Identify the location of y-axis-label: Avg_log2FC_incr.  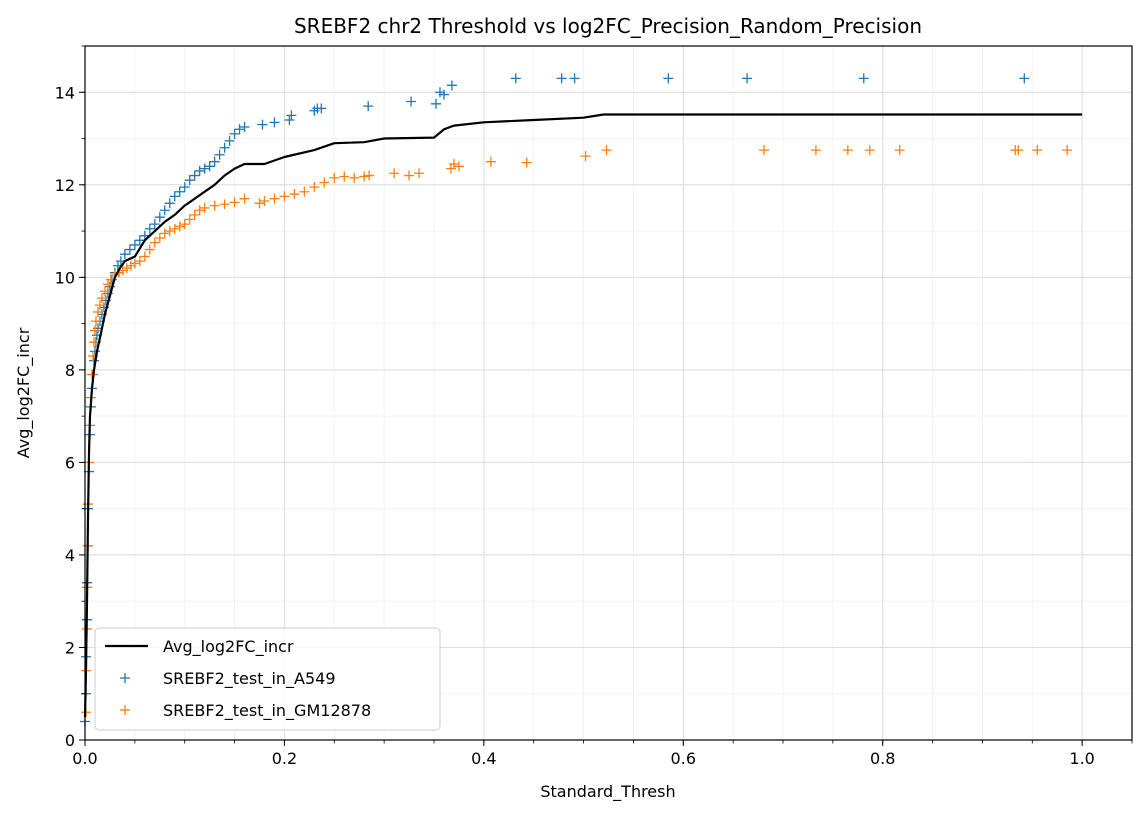
(24, 392).